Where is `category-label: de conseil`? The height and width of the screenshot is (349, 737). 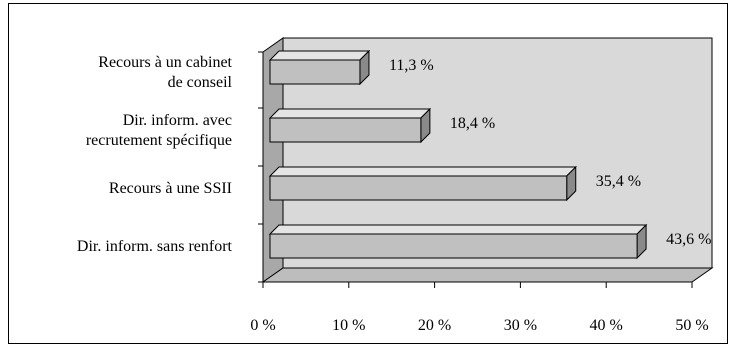
category-label: de conseil is located at coordinates (200, 82).